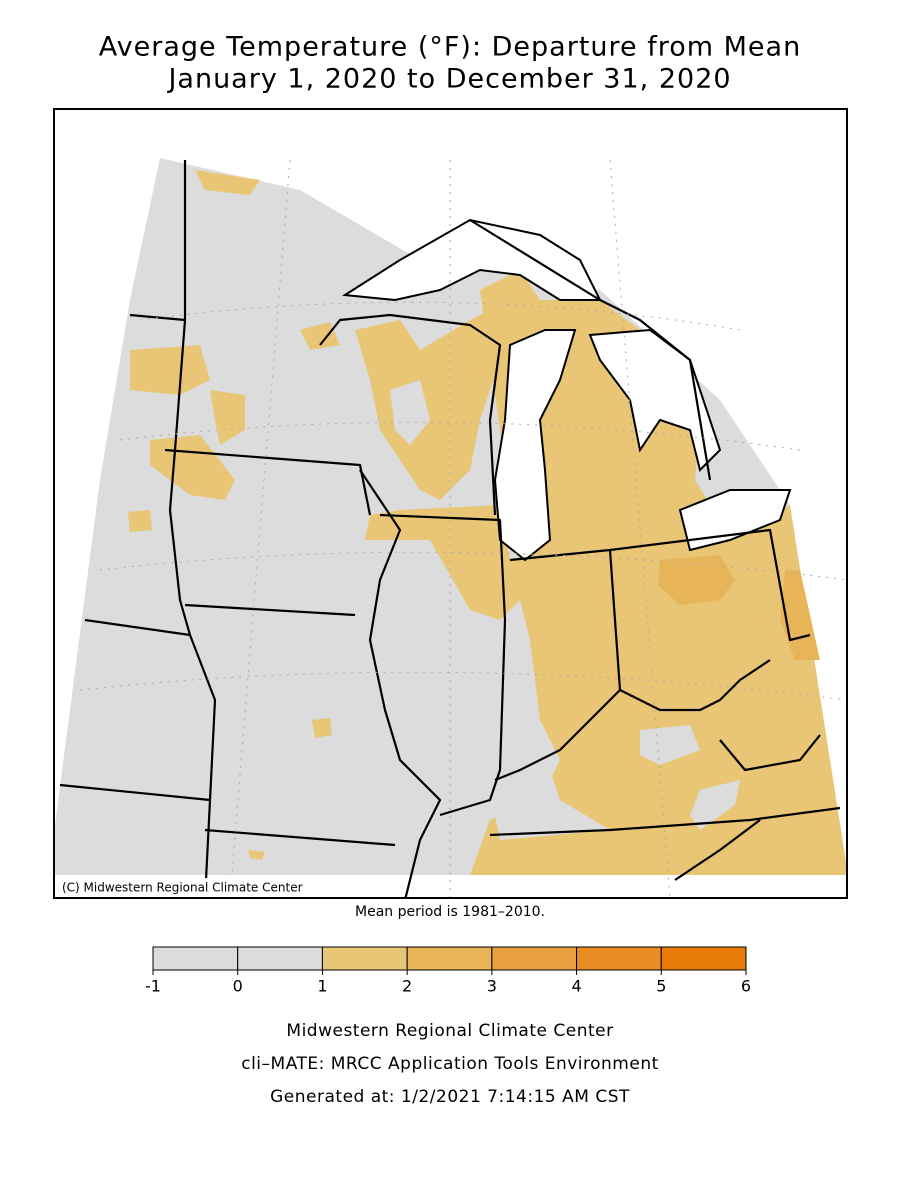 Image resolution: width=900 pixels, height=1200 pixels. What do you see at coordinates (153, 986) in the screenshot?
I see `colorbar-tick-label: -1` at bounding box center [153, 986].